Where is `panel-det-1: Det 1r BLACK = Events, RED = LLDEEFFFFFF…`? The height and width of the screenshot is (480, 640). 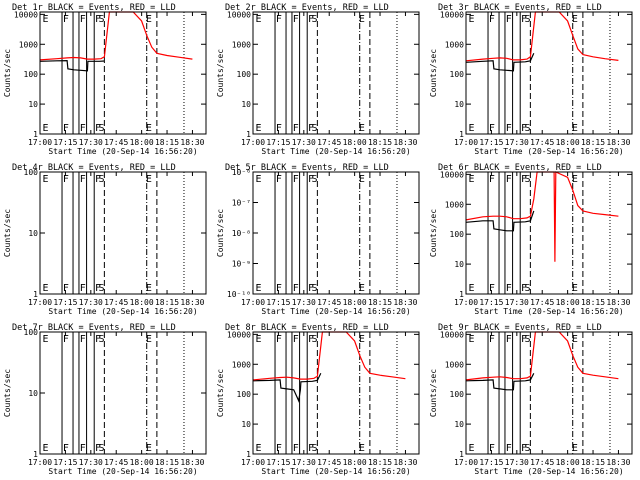
panel-det-1: Det 1r BLACK = Events, RED = LLDEEFFFFFF… is located at coordinates (105, 79).